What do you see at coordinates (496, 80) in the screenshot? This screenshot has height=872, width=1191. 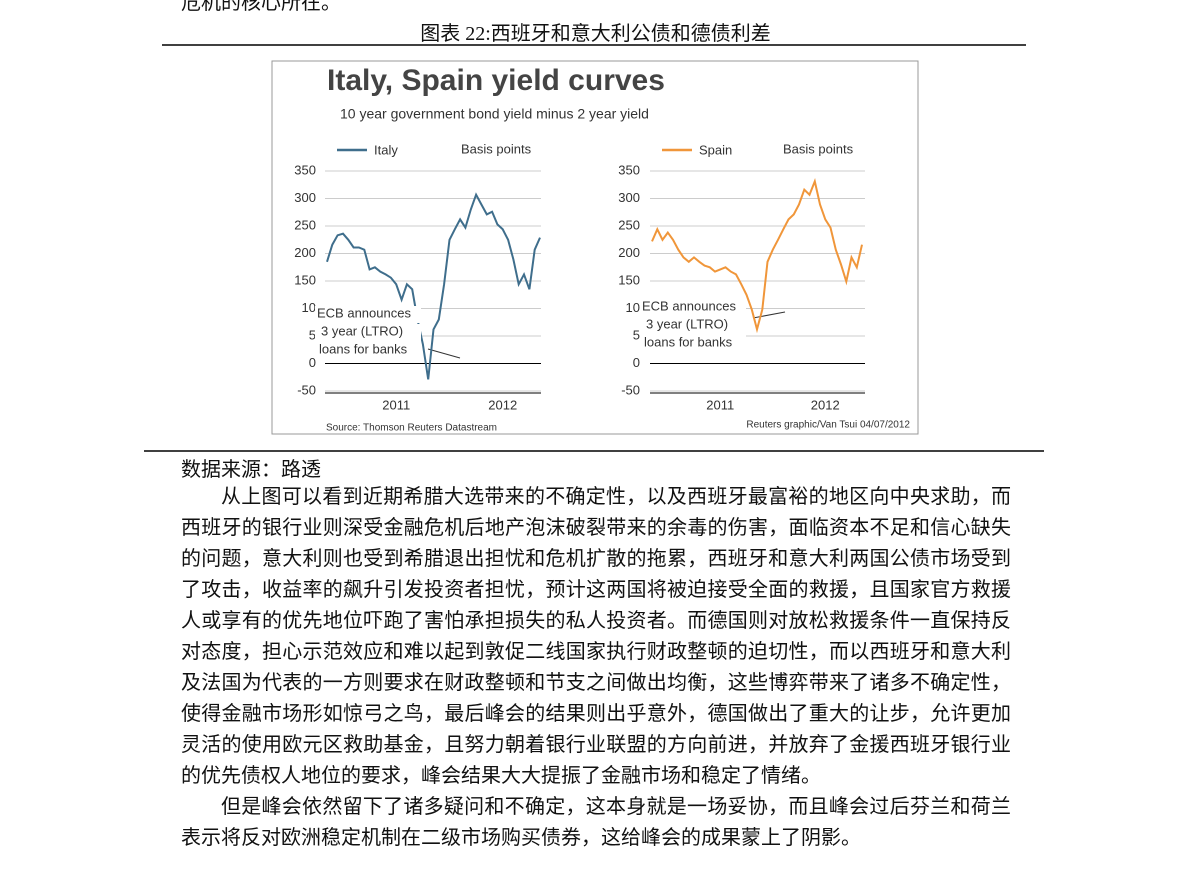 I see `figure-title: Italy, Spain yield curves` at bounding box center [496, 80].